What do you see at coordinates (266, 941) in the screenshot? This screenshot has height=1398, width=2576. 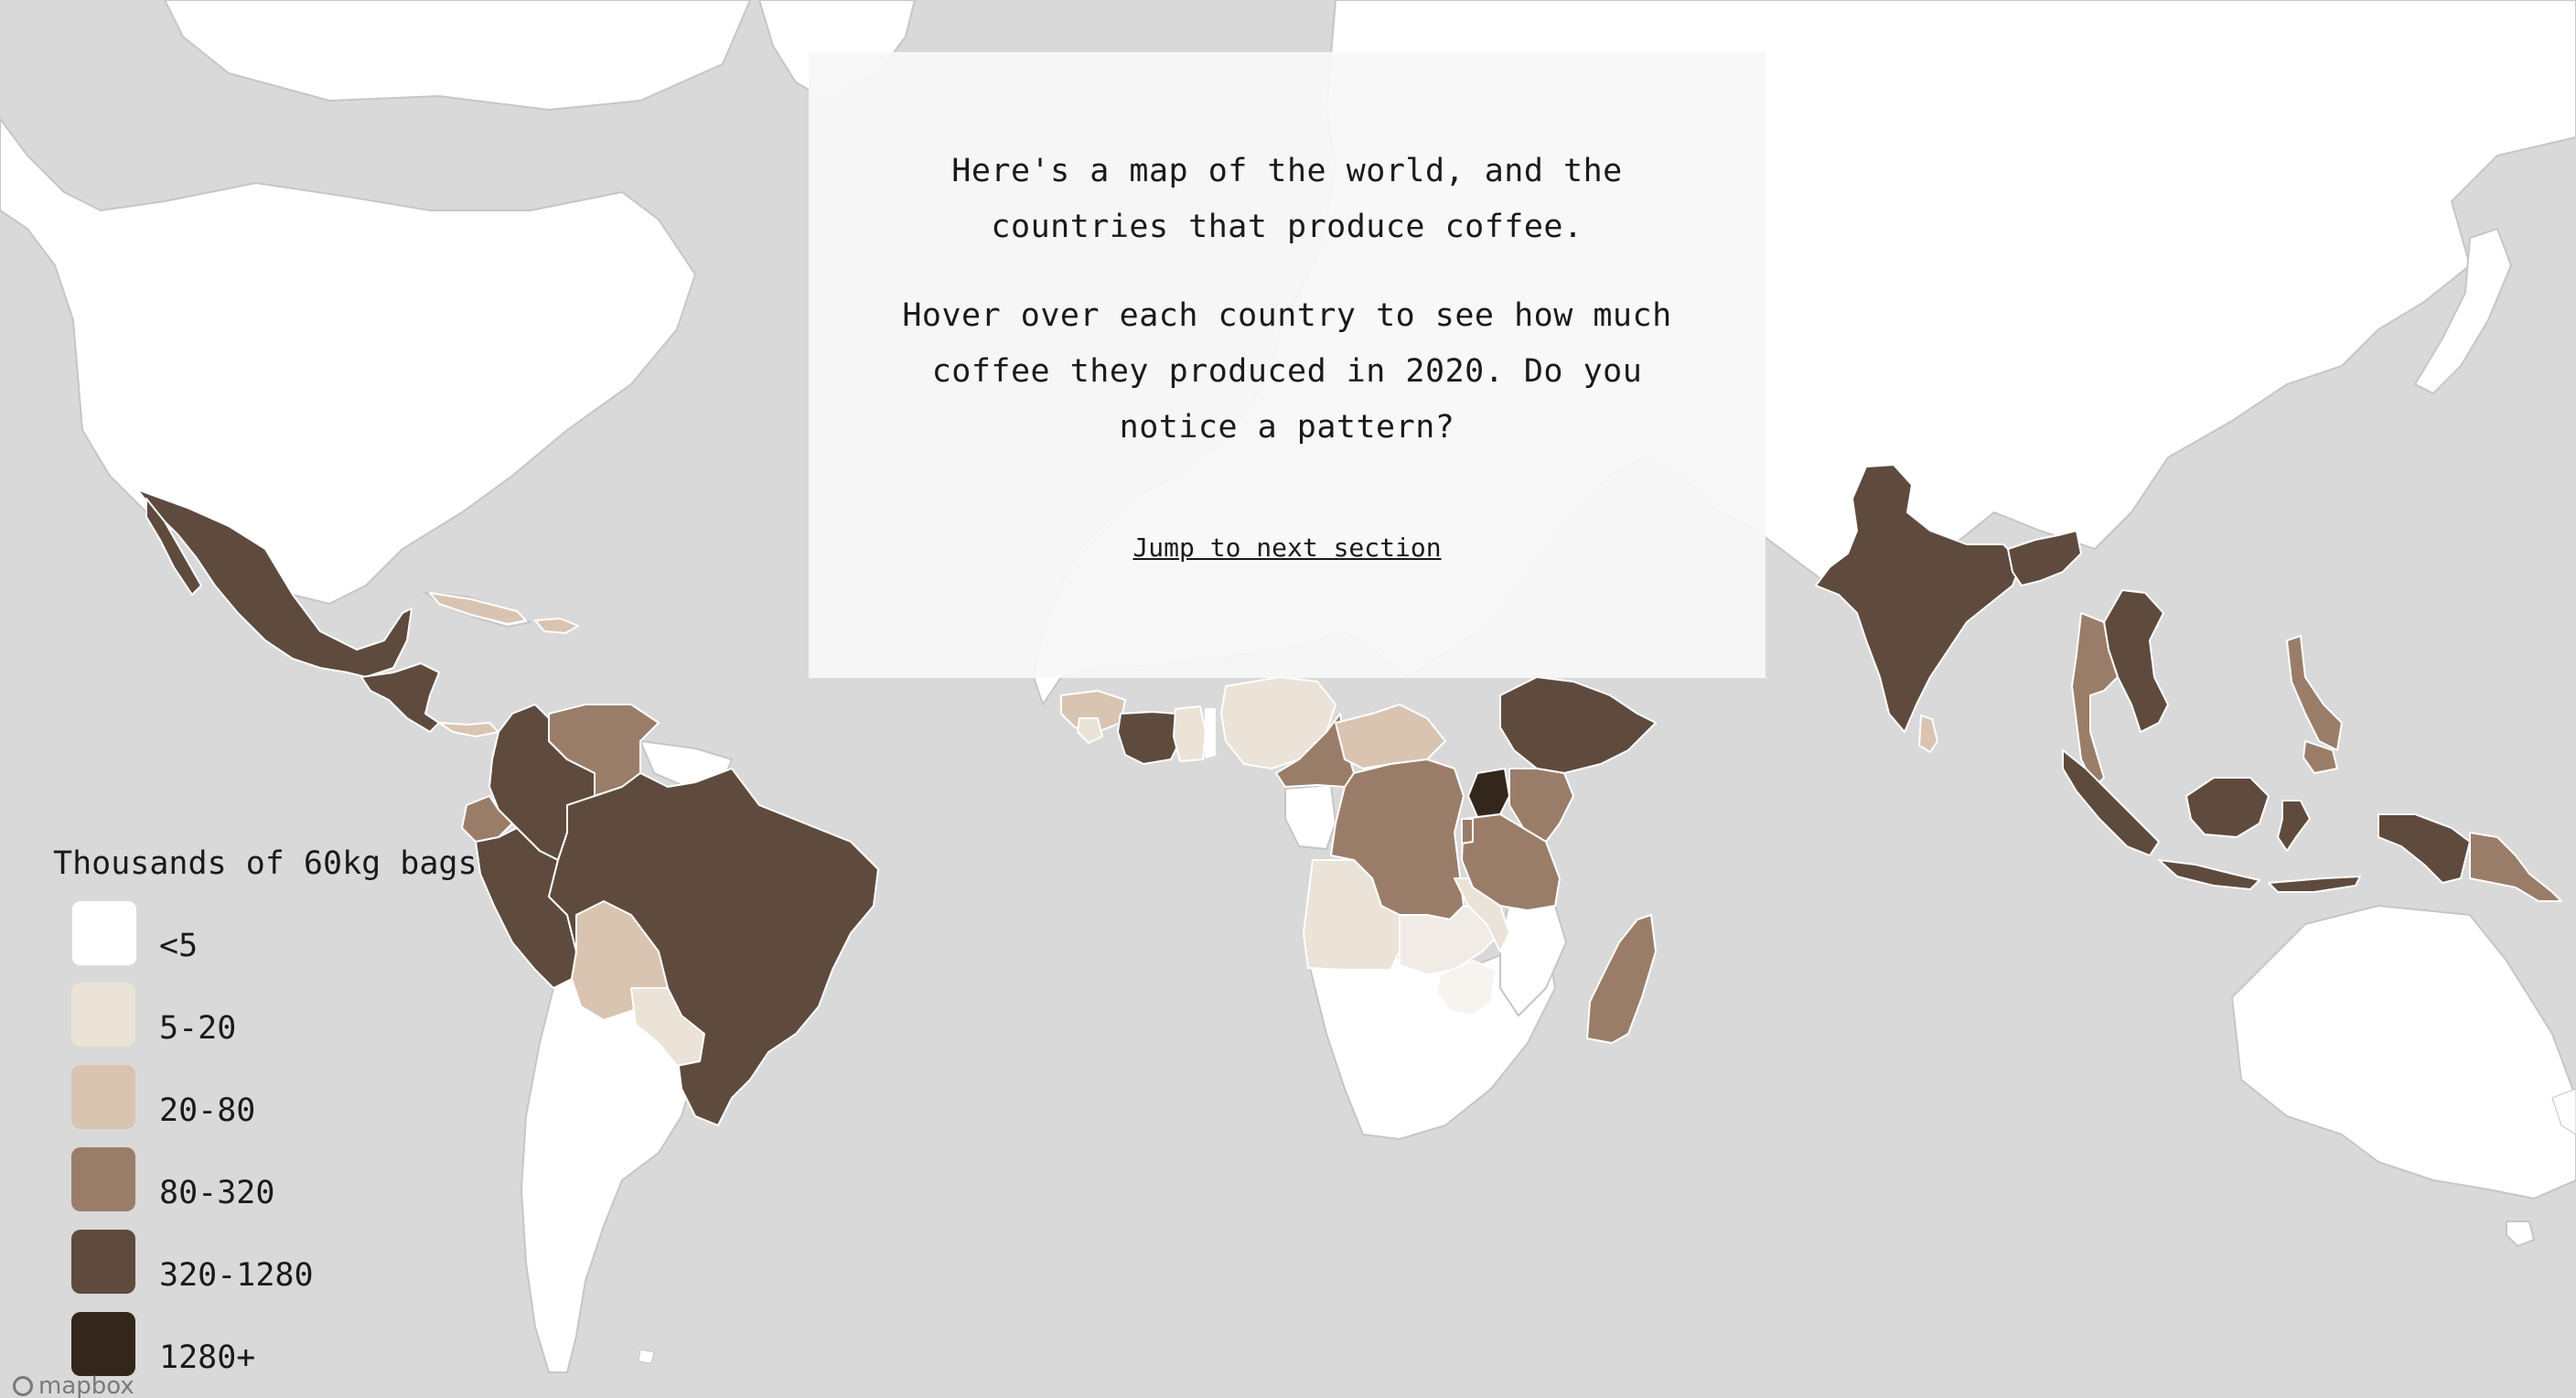 I see `legend-item: <5` at bounding box center [266, 941].